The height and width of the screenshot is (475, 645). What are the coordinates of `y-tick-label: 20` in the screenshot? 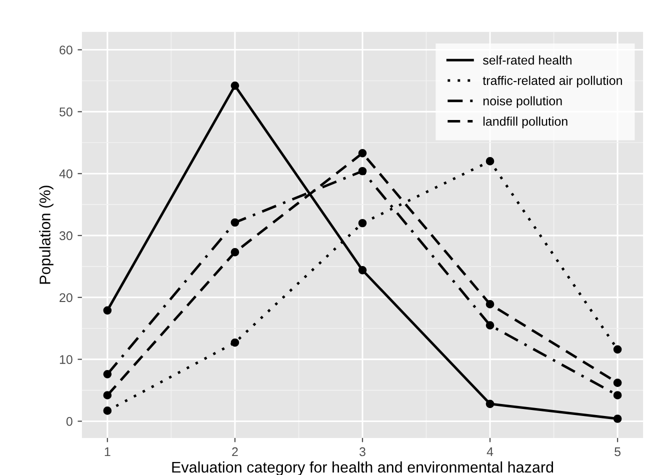 It's located at (66, 297).